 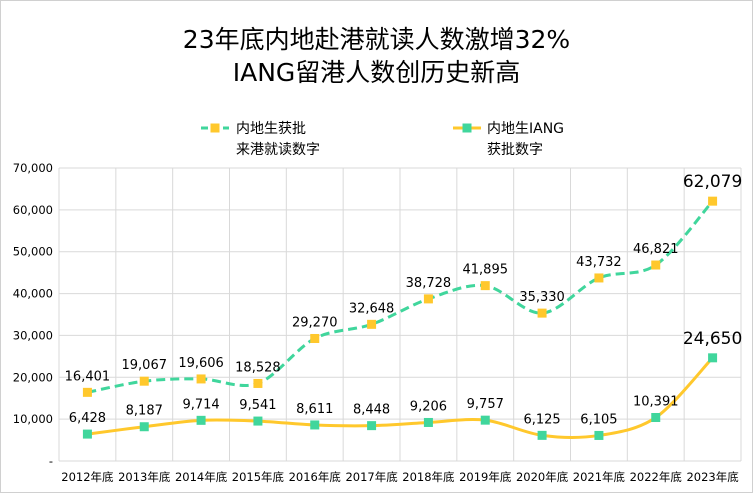 I want to click on legend-label: 内地生获批, so click(x=271, y=129).